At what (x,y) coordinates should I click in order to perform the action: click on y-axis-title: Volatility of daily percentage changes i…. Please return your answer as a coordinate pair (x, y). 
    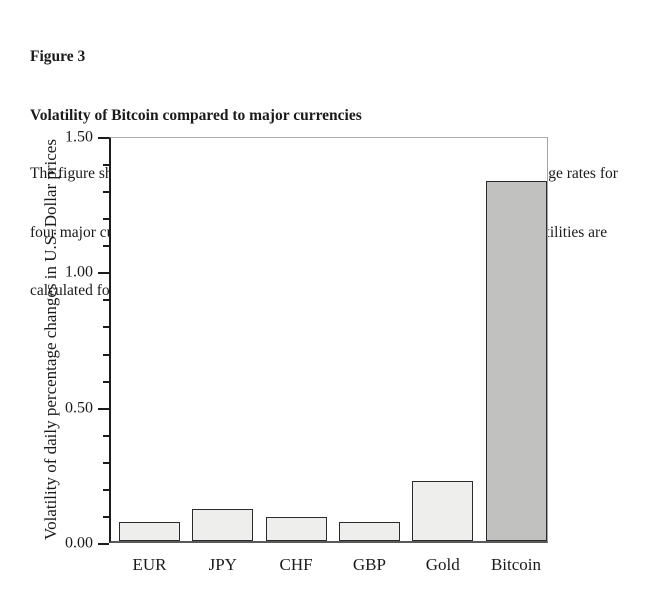
    Looking at the image, I should click on (50, 340).